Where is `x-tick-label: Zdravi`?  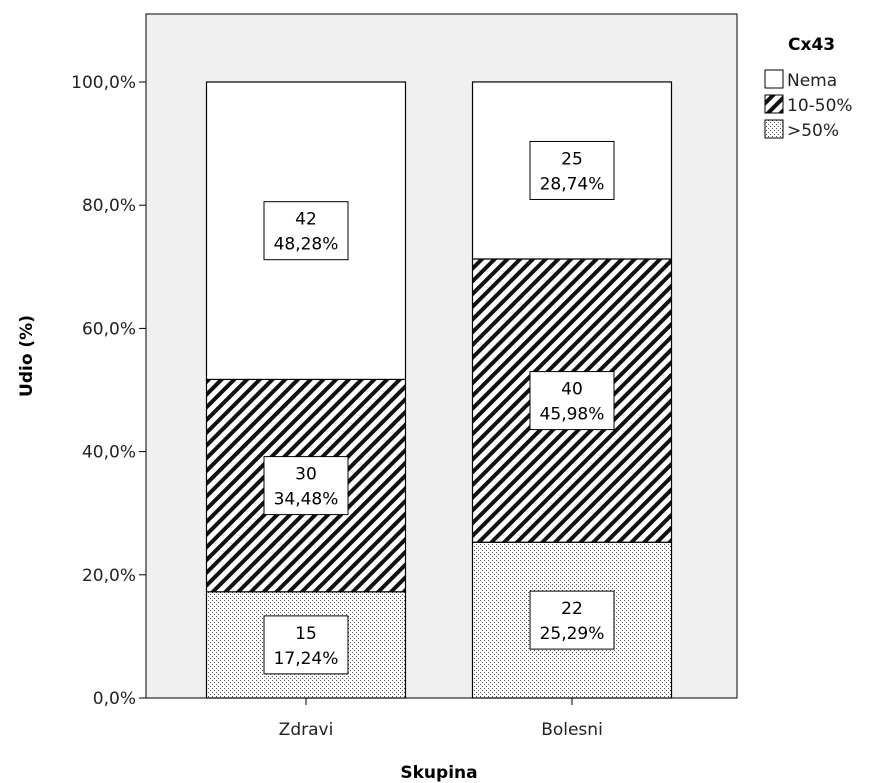
x-tick-label: Zdravi is located at coordinates (306, 730).